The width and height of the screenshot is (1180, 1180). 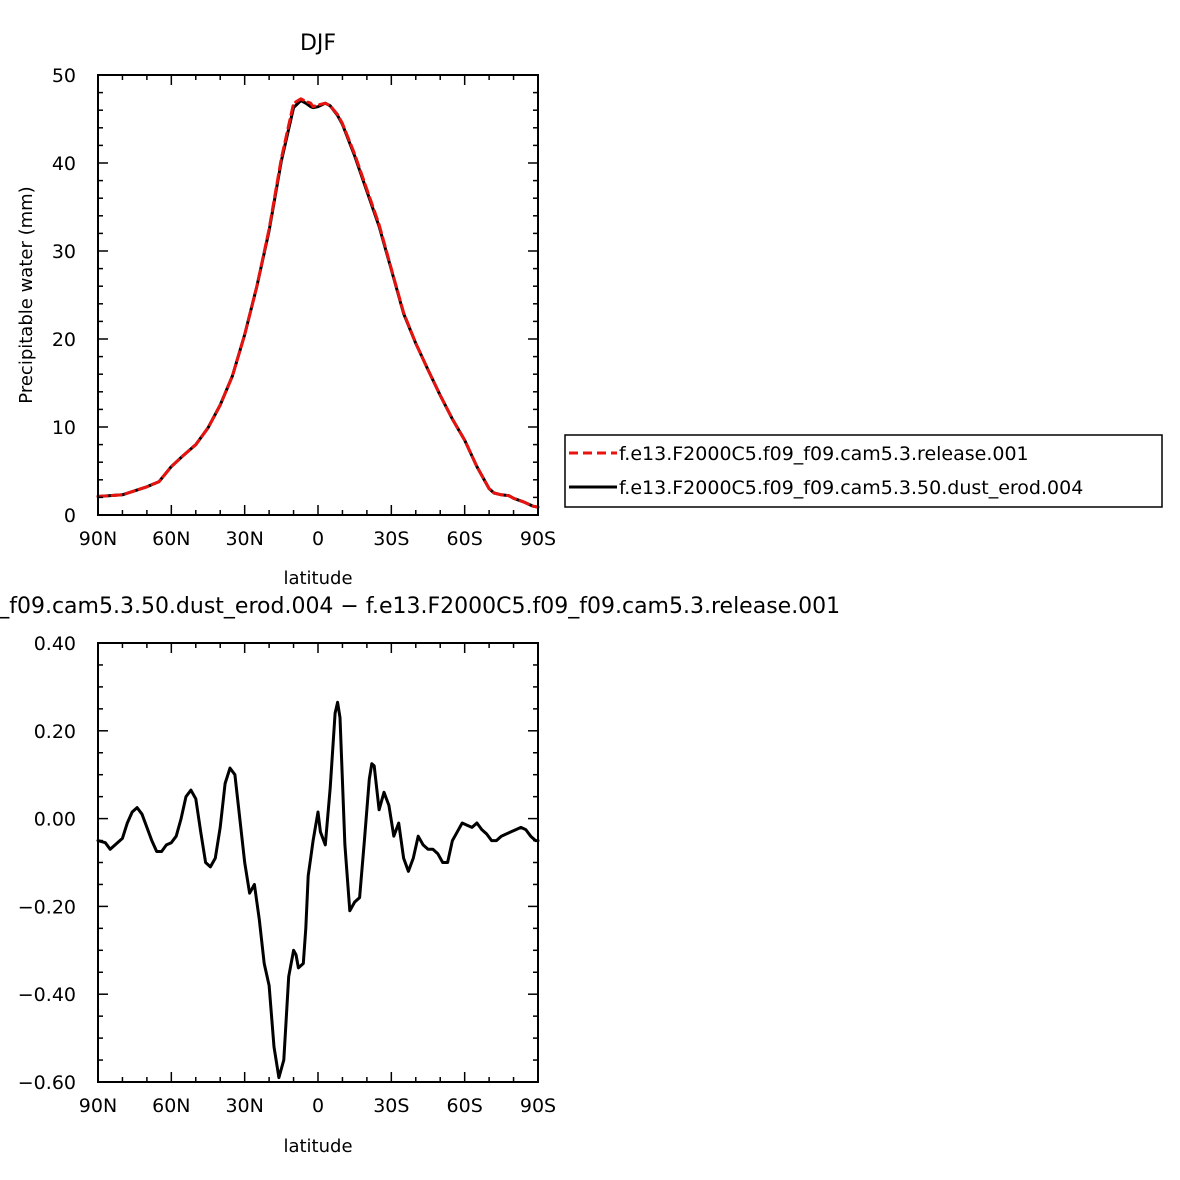 I want to click on bottom-x-tick-labels: 90N 60N 30N 0 30S 60S 90S, so click(x=317, y=1106).